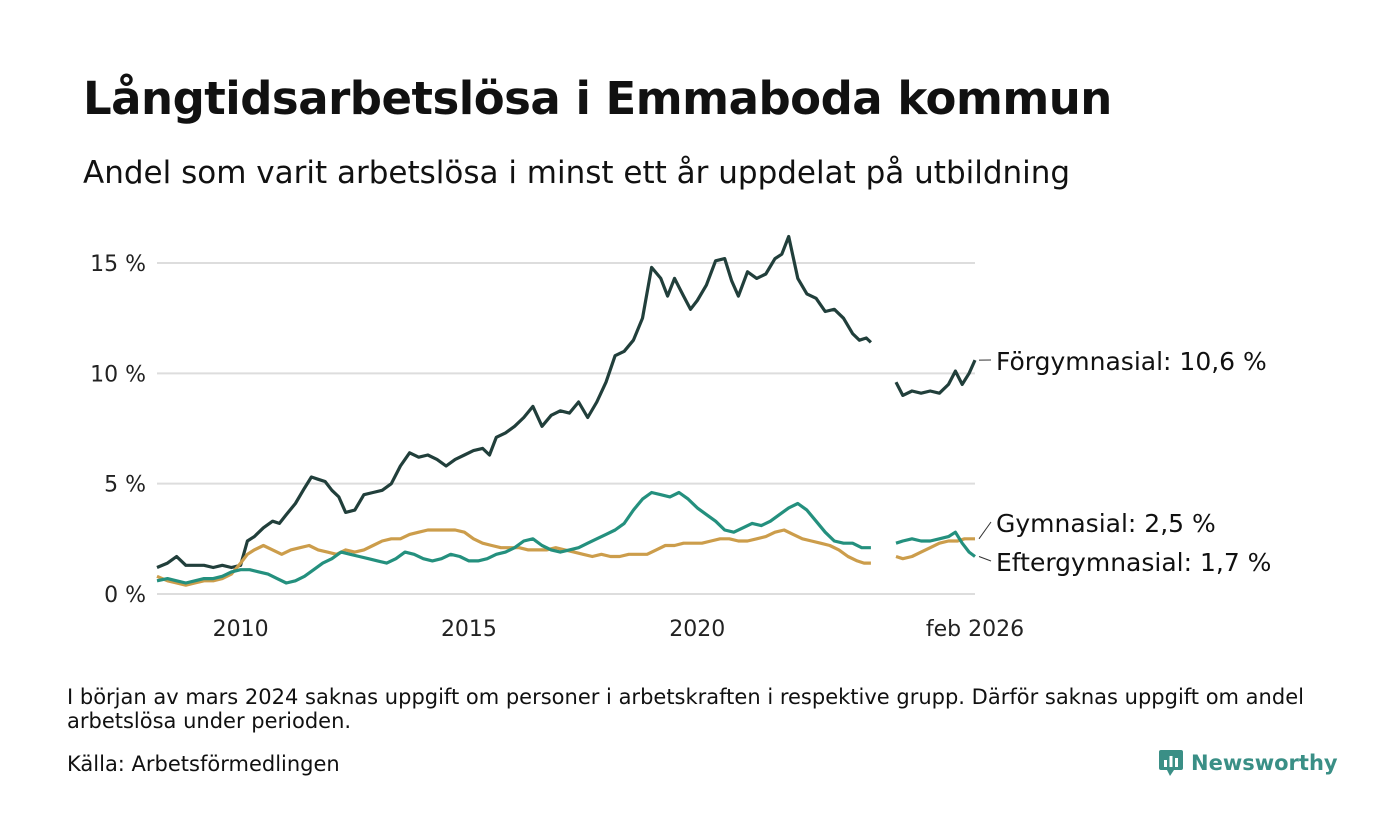  I want to click on series-line-eftergymnasial, so click(566, 537).